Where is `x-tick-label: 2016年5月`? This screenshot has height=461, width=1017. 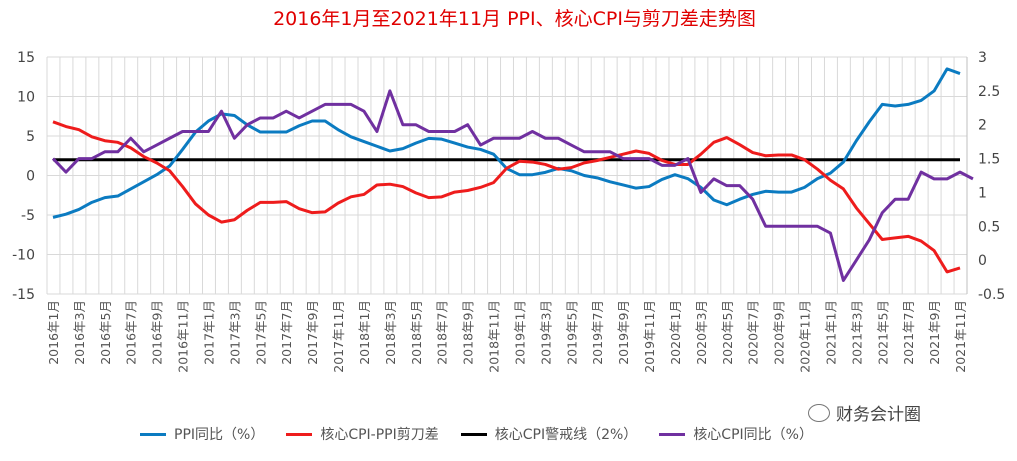
x-tick-label: 2016年5月 is located at coordinates (105, 332).